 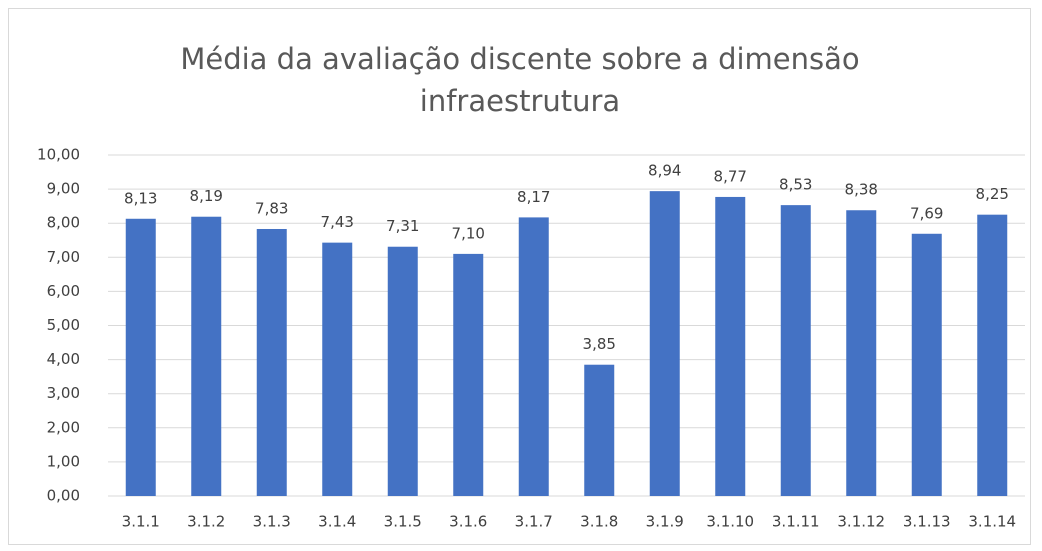 What do you see at coordinates (272, 522) in the screenshot?
I see `x-tick-label: 3.1.3` at bounding box center [272, 522].